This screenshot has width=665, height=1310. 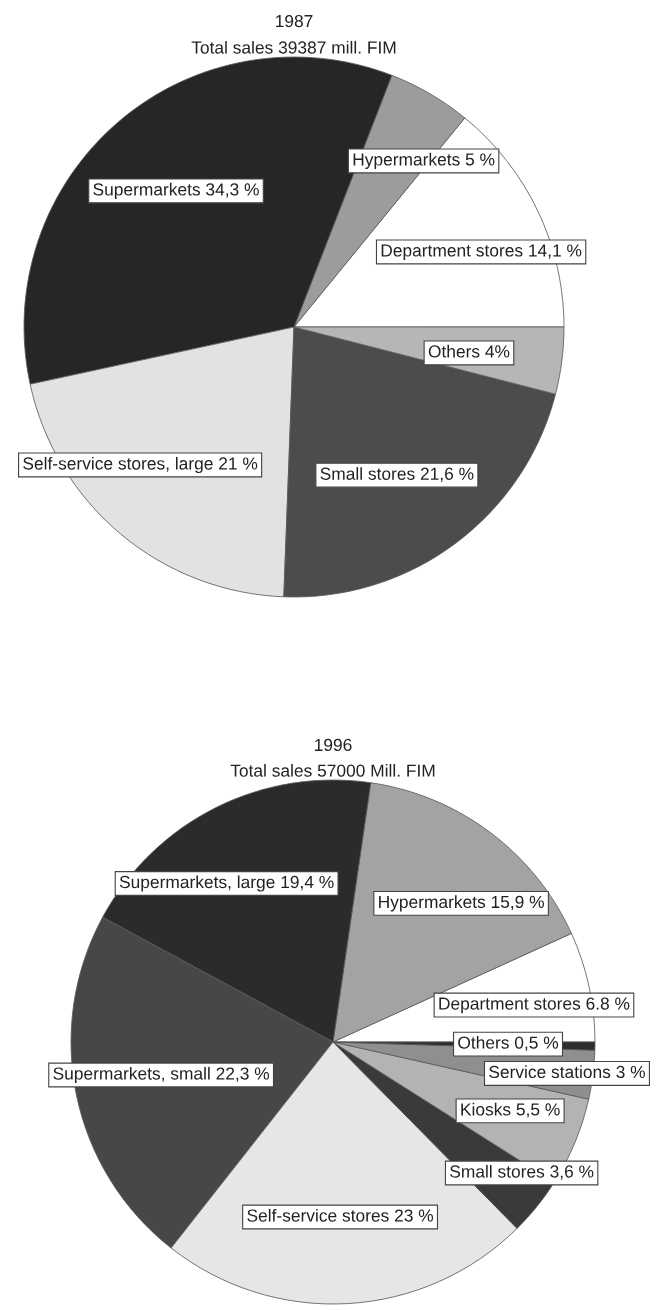 I want to click on slice-label: Supermarkets, large 19,4 %, so click(x=226, y=883).